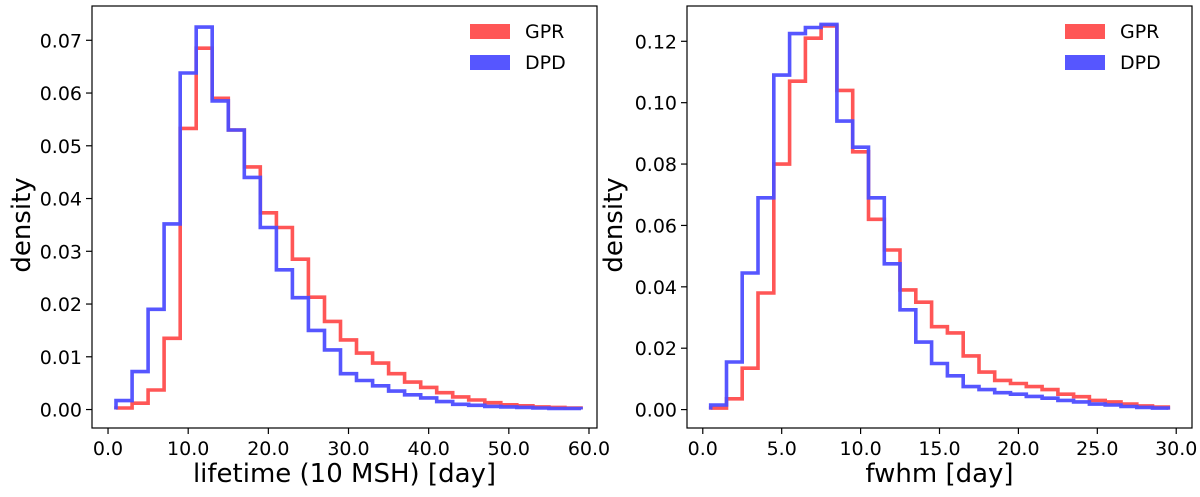 This screenshot has height=497, width=1200. I want to click on x-axis-label: fwhm [day], so click(939, 474).